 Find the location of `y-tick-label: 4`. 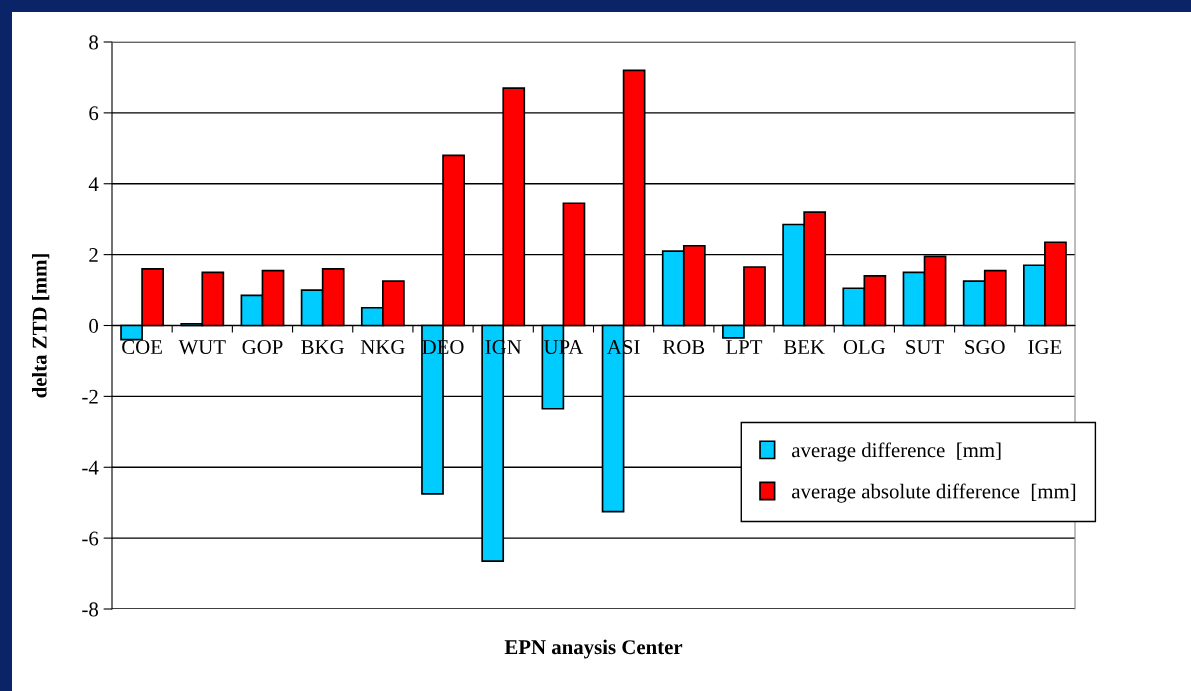

y-tick-label: 4 is located at coordinates (93, 184).